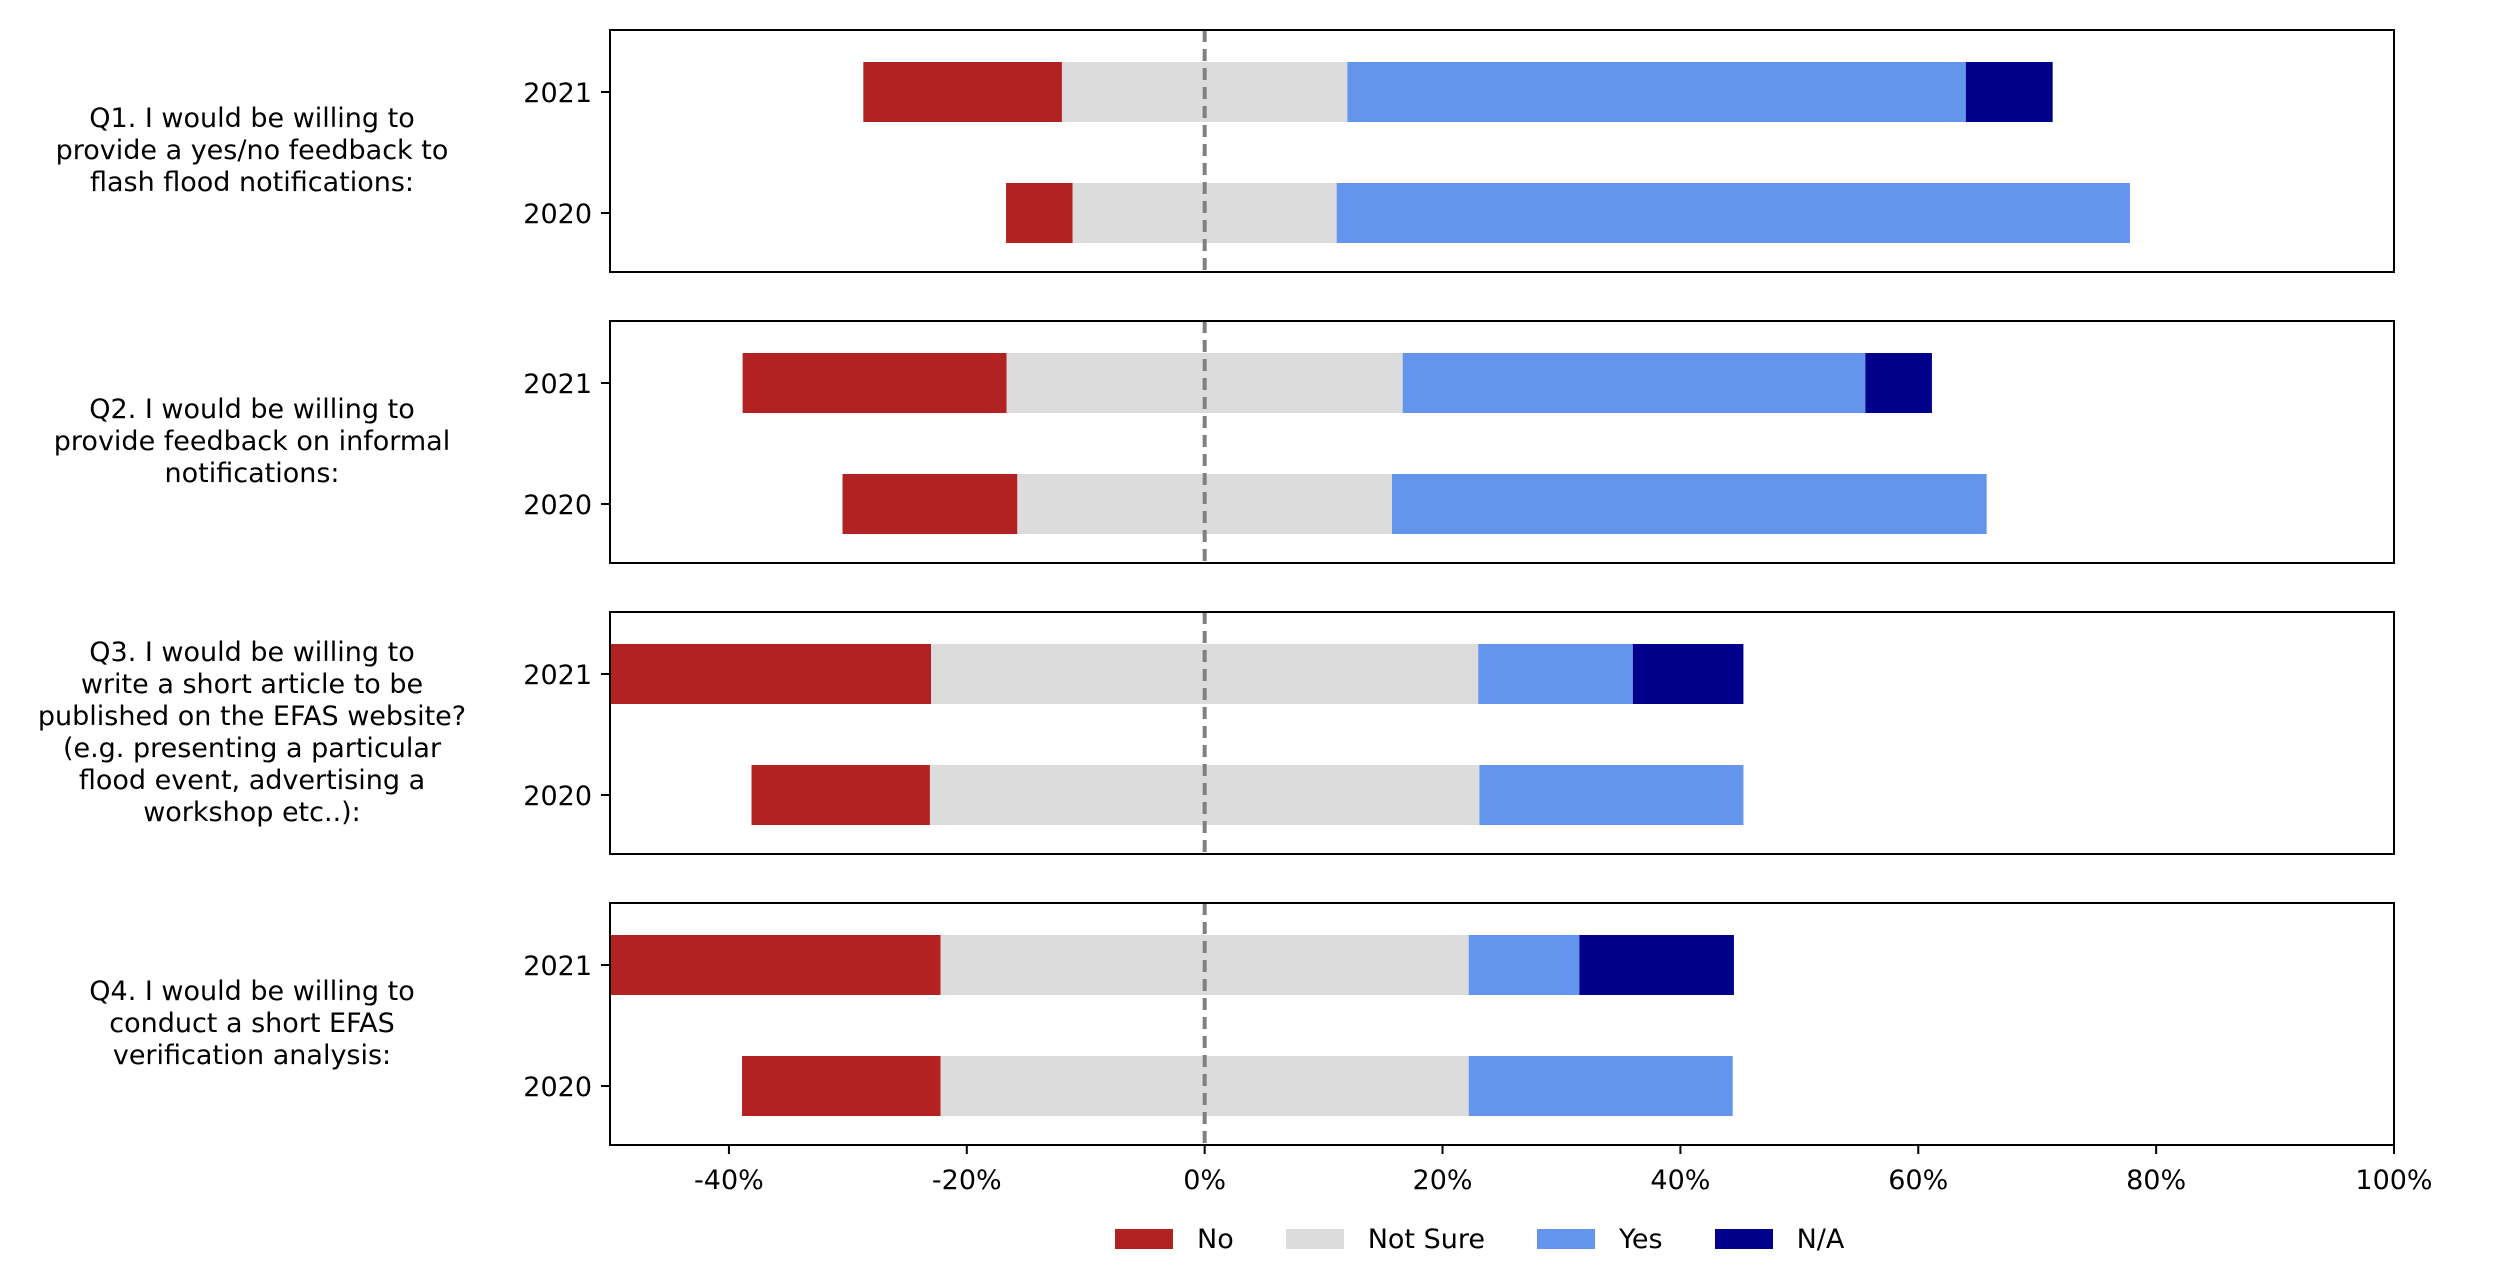  I want to click on question-label-line: (e.g. presenting a particular, so click(252, 748).